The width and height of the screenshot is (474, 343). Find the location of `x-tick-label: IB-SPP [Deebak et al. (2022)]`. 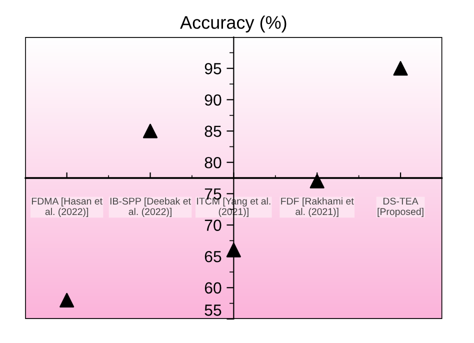

x-tick-label: IB-SPP [Deebak et al. (2022)] is located at coordinates (150, 207).